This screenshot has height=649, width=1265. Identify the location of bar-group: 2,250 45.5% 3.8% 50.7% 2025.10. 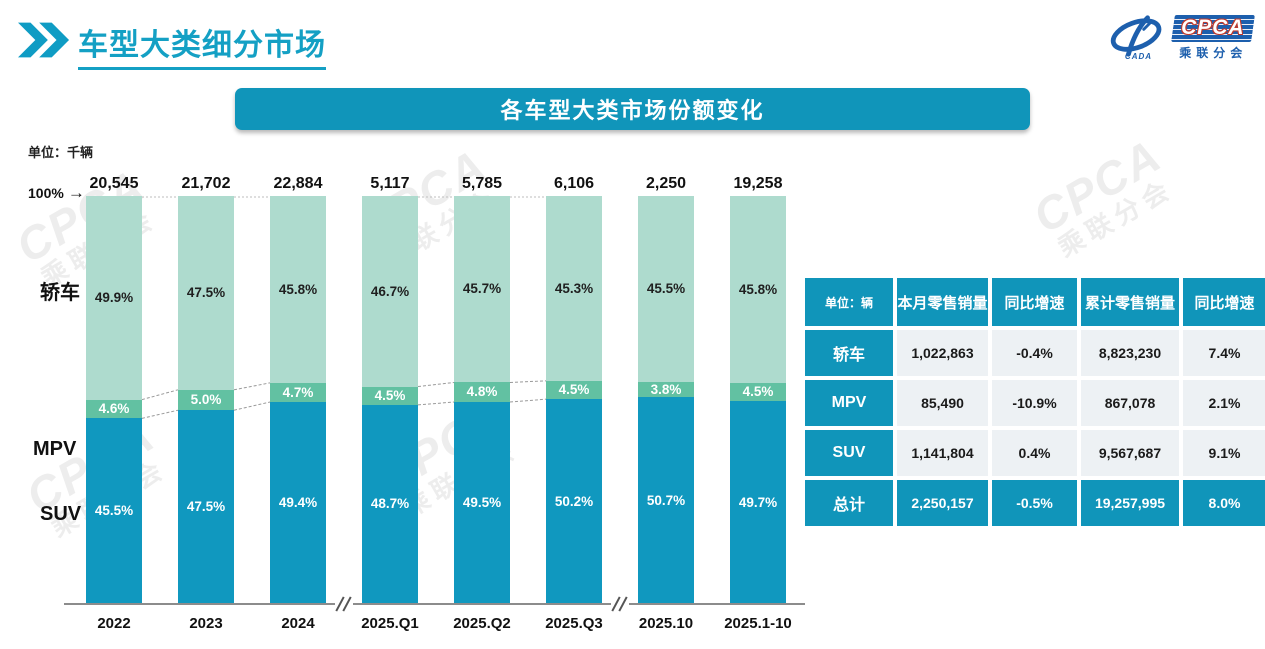
(666, 401).